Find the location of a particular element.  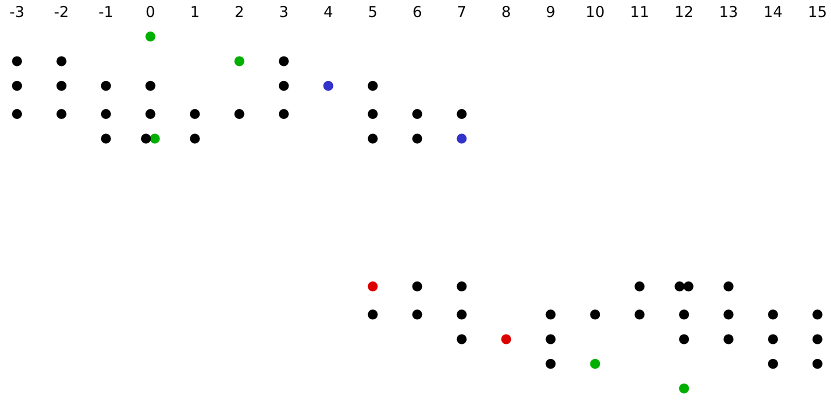

x-tick-label: -1 is located at coordinates (106, 11).